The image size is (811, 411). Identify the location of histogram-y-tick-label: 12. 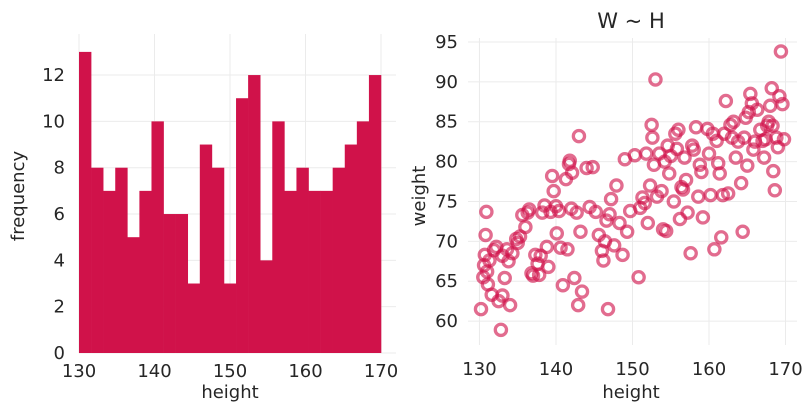
(53, 75).